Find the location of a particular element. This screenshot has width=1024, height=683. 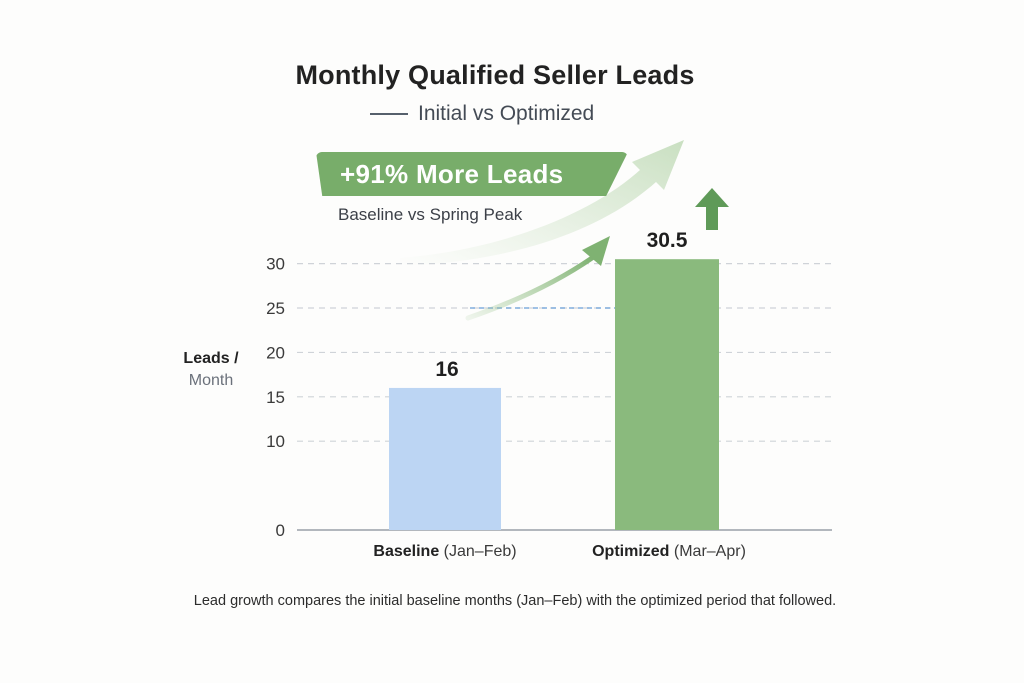

chart-subtitle: Initial vs Optimized is located at coordinates (506, 113).